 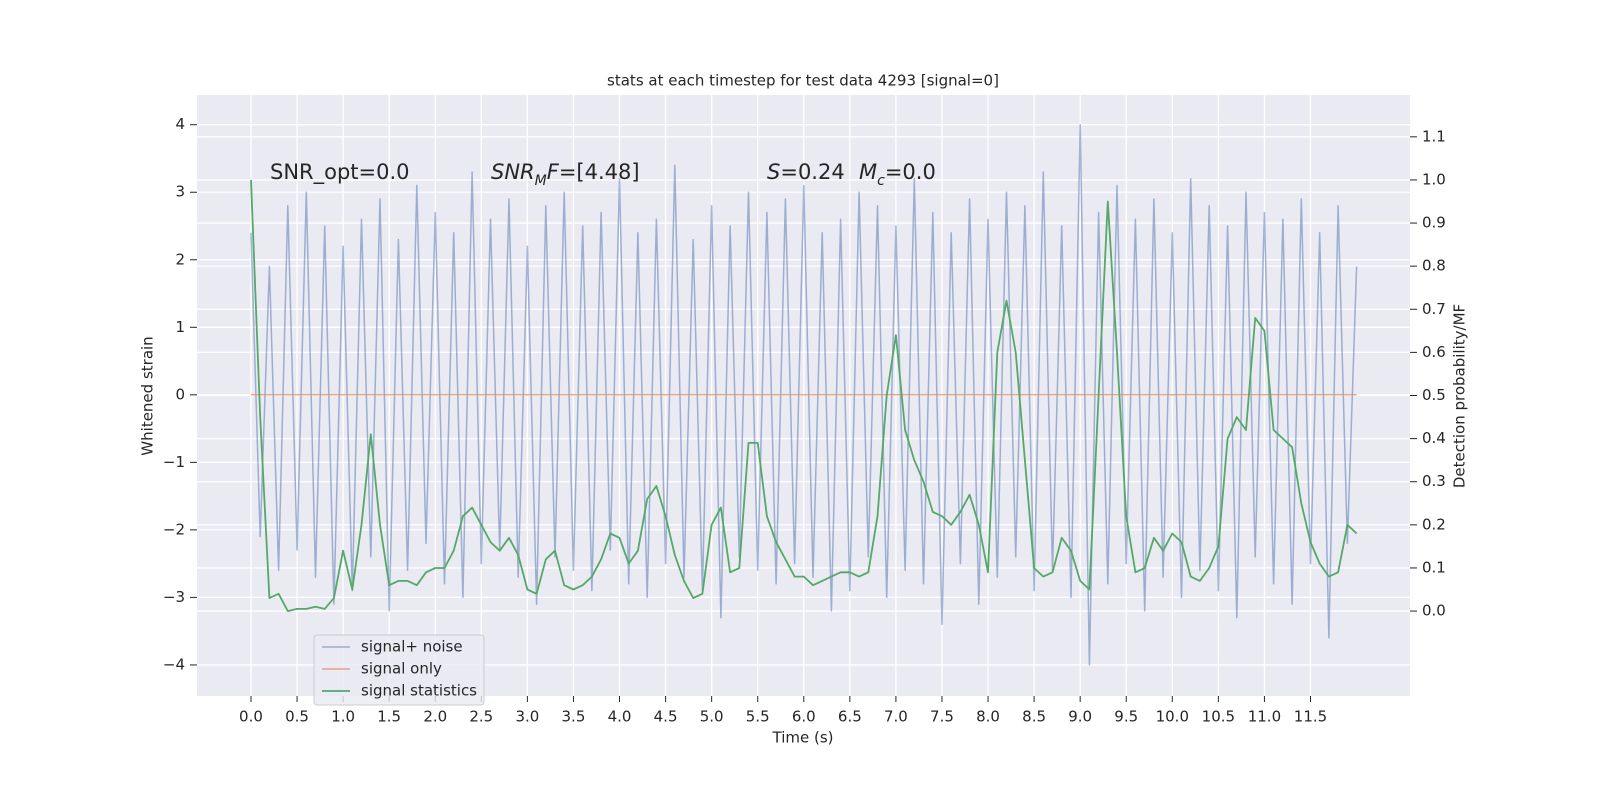 I want to click on y2-tick-label: 0.1, so click(x=1434, y=567).